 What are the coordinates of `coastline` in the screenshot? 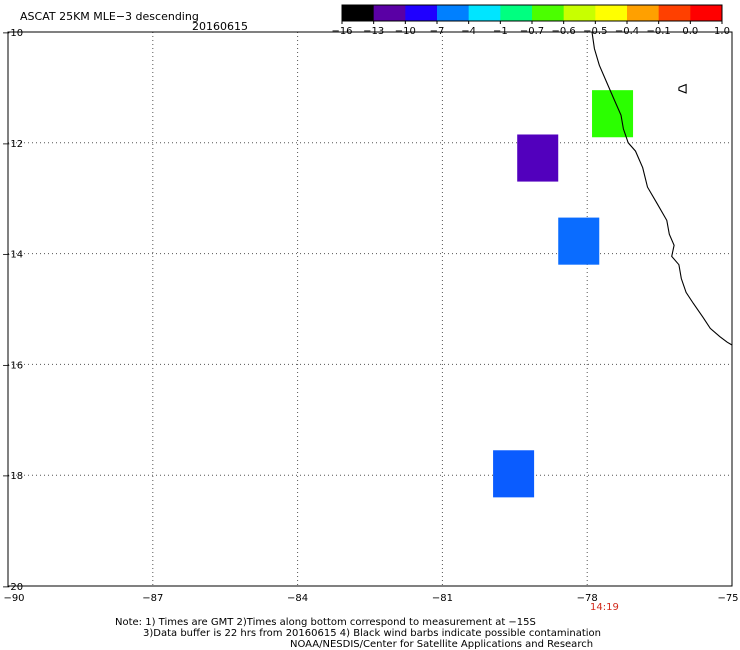 It's located at (662, 188).